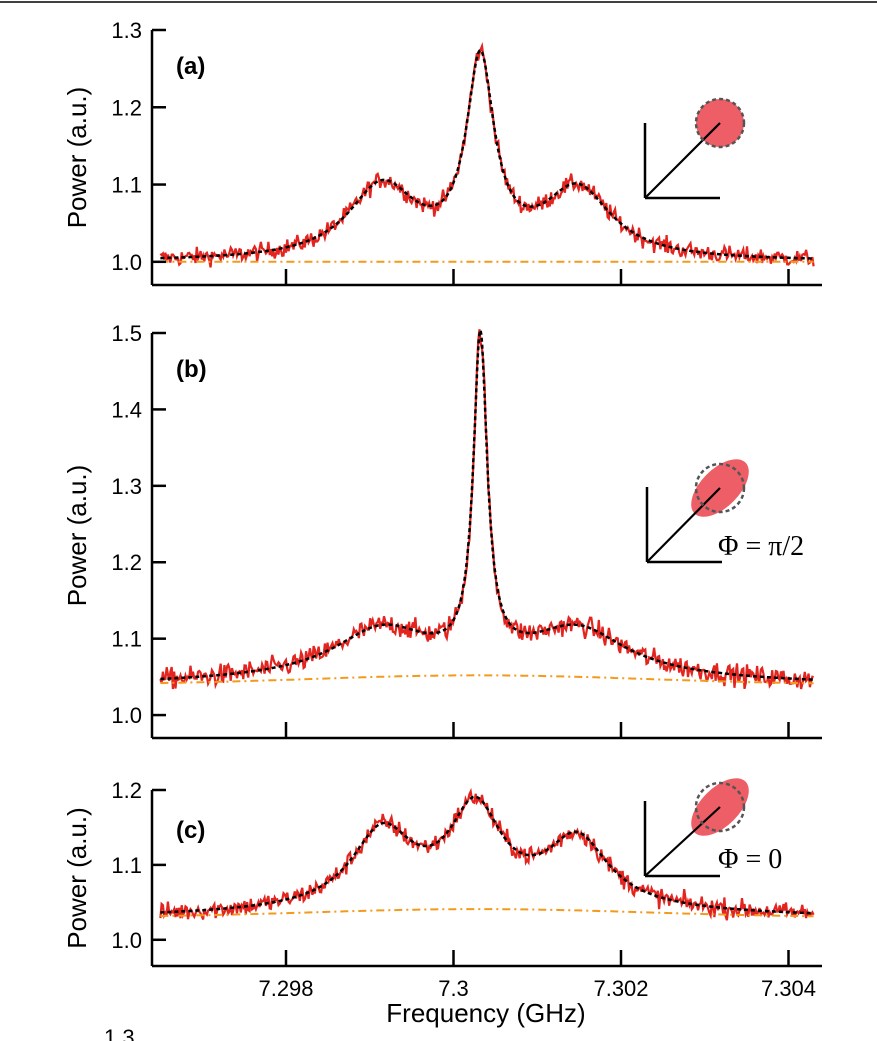 The width and height of the screenshot is (877, 1041). I want to click on phase-inset: Φ = 0, so click(712, 828).